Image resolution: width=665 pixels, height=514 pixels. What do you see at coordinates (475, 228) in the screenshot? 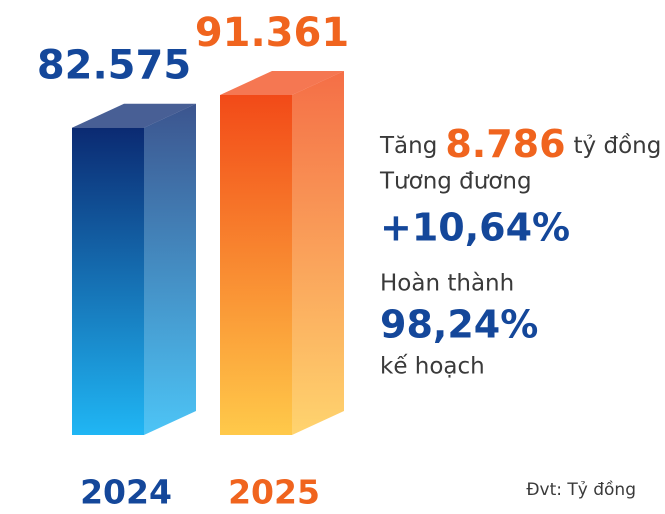
I see `growth-value: +10,64%` at bounding box center [475, 228].